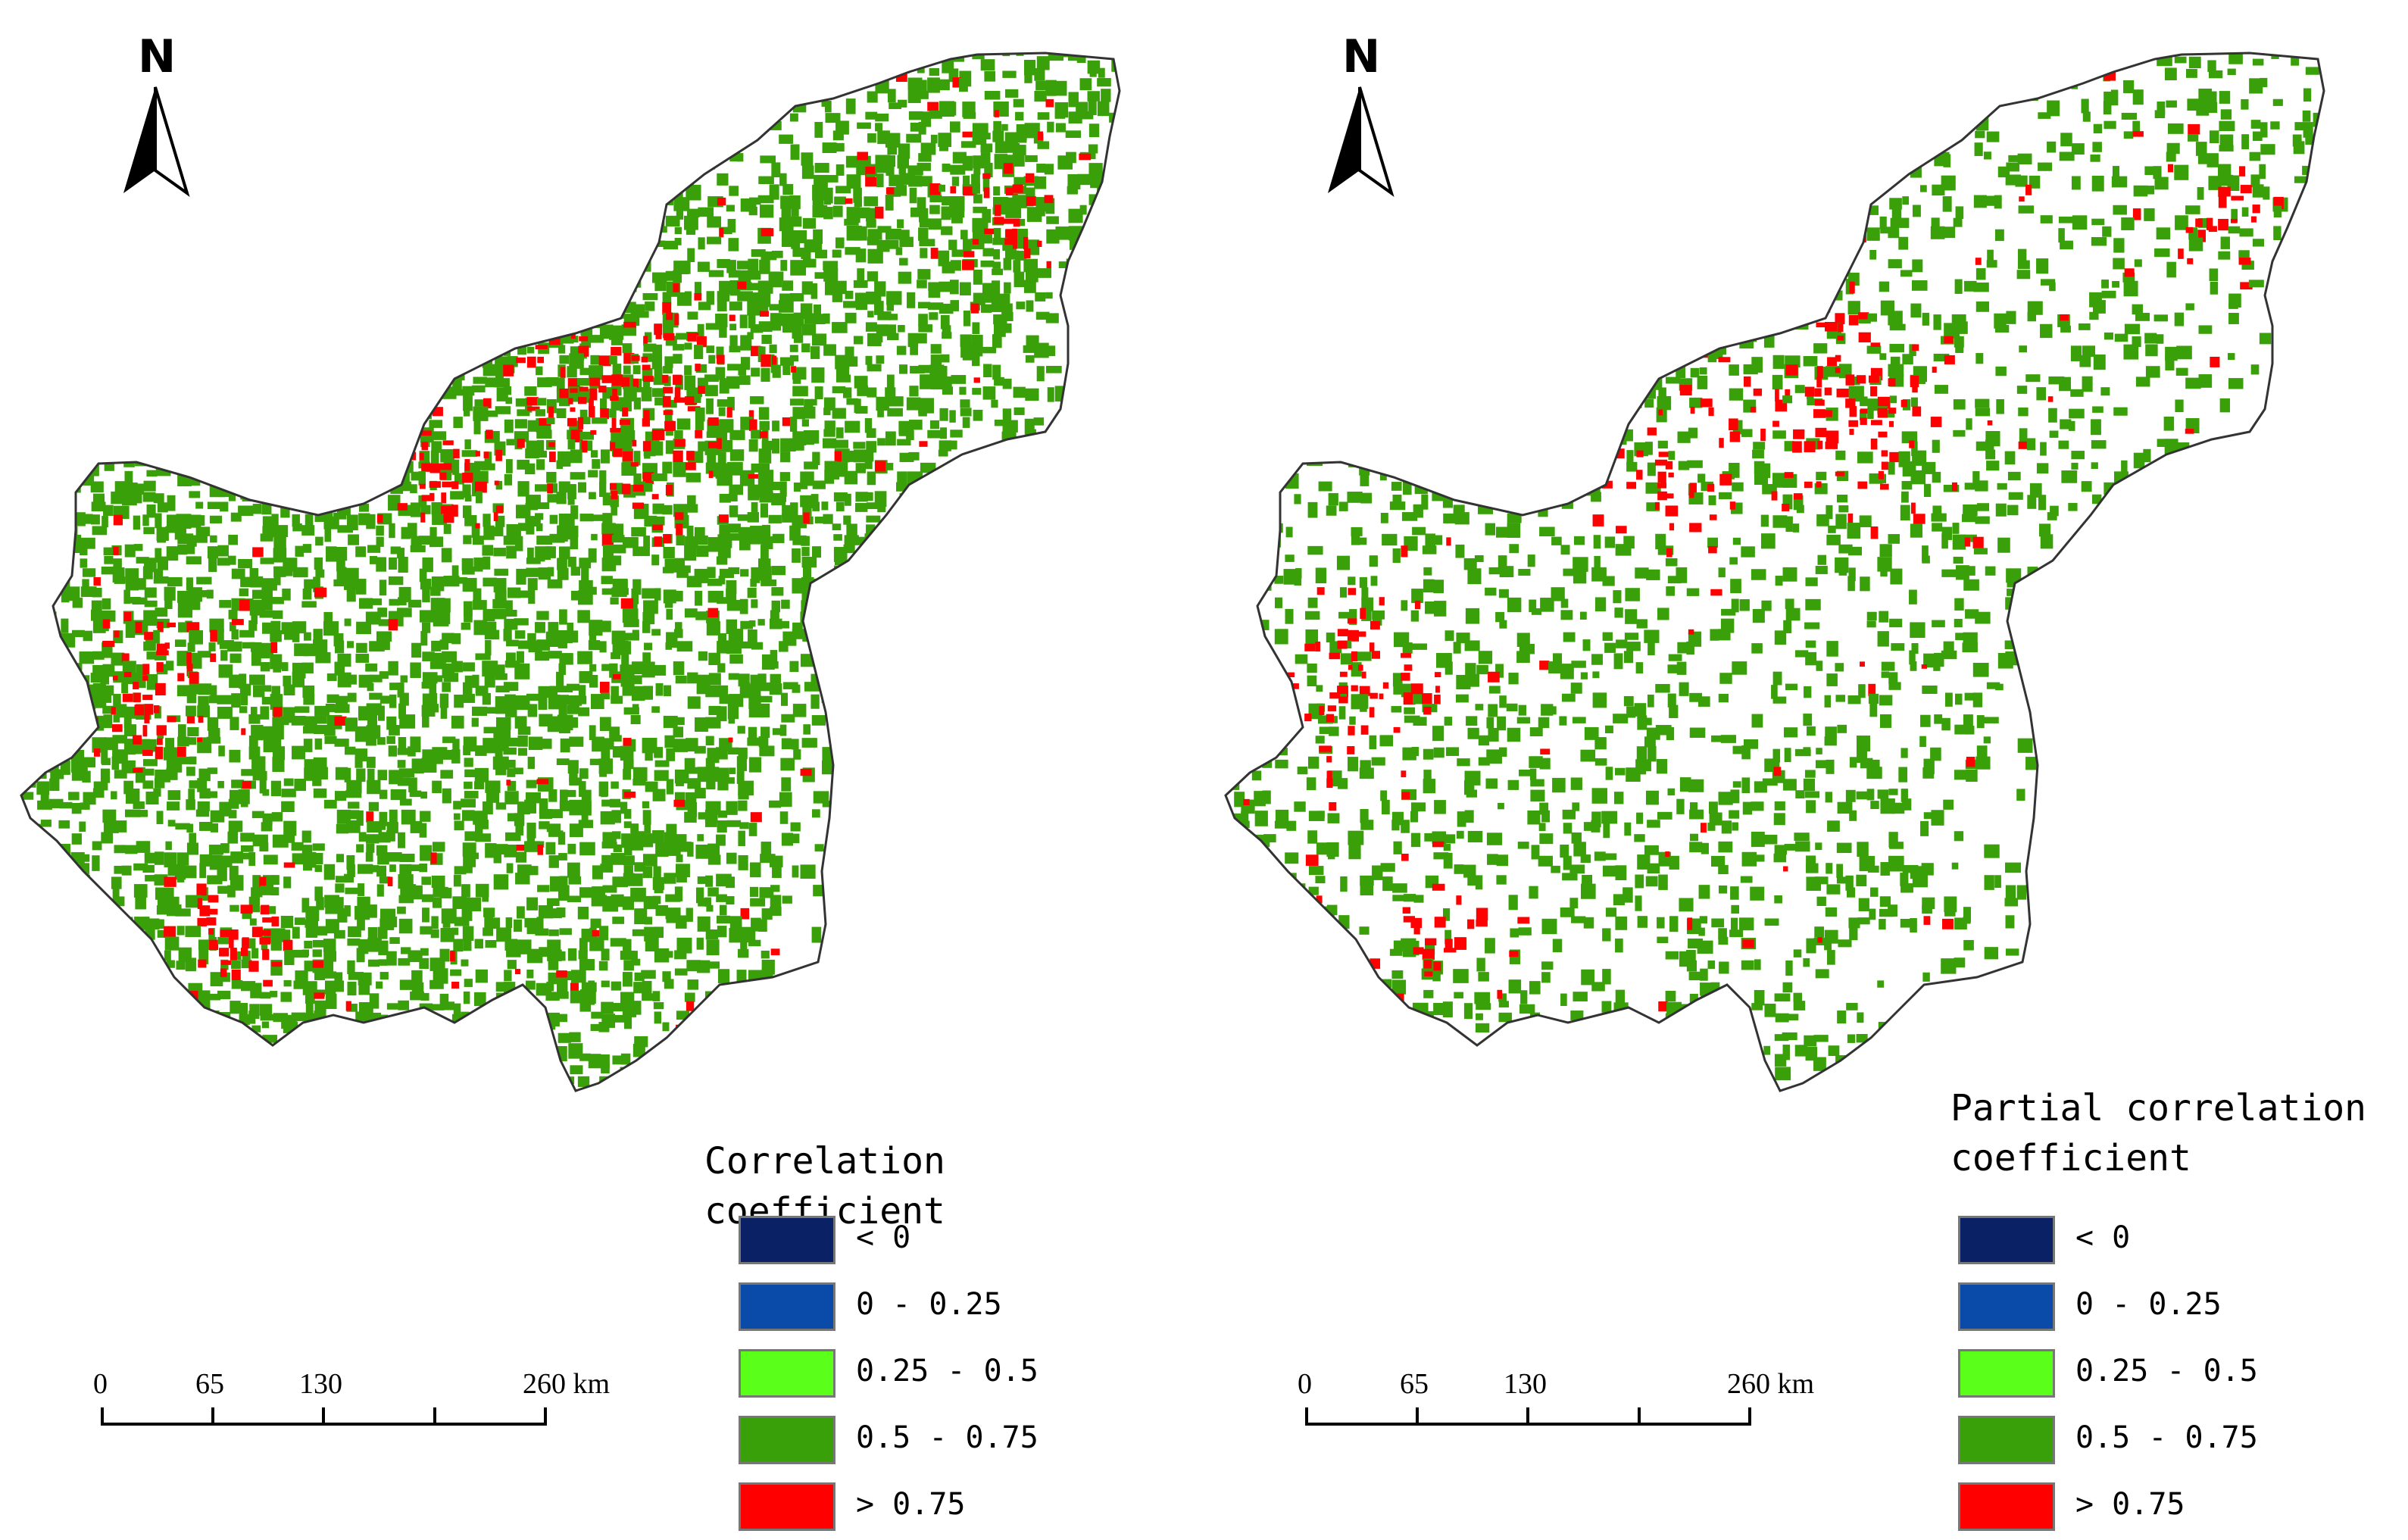  Describe the element at coordinates (2070, 1158) in the screenshot. I see `legend-title-line: coefficient` at that location.